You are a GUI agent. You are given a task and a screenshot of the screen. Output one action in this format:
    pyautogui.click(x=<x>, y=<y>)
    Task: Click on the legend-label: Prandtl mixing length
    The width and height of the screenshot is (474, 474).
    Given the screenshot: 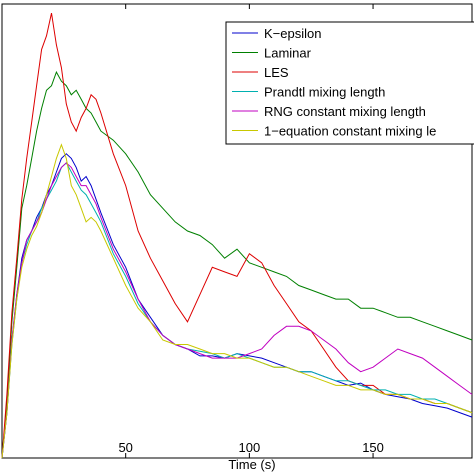 What is the action you would take?
    pyautogui.click(x=324, y=92)
    